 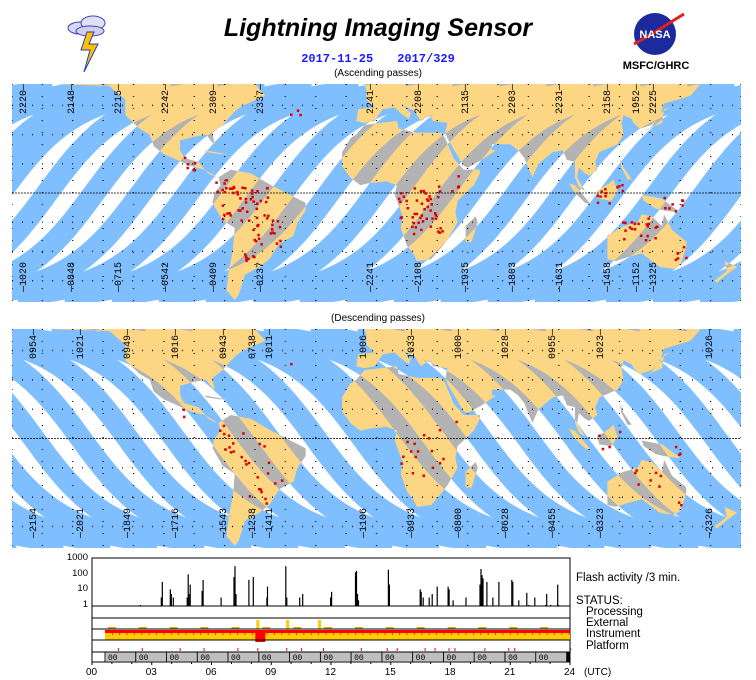 I want to click on chart-frame, so click(x=331, y=610).